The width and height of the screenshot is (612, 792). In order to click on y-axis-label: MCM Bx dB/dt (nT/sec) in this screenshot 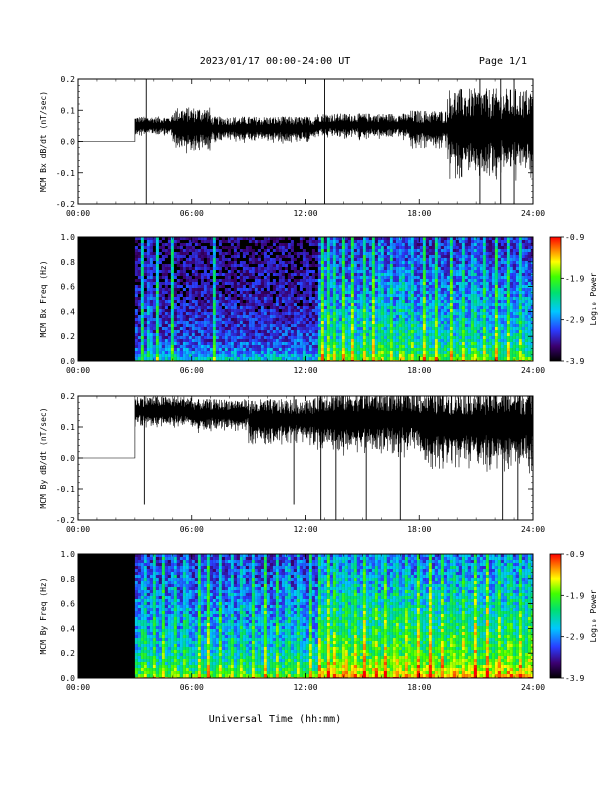, I will do `click(43, 141)`.